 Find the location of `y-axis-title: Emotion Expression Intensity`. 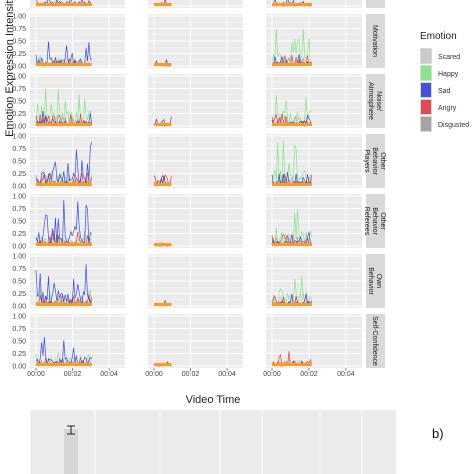

y-axis-title: Emotion Expression Intensity is located at coordinates (10, 68).